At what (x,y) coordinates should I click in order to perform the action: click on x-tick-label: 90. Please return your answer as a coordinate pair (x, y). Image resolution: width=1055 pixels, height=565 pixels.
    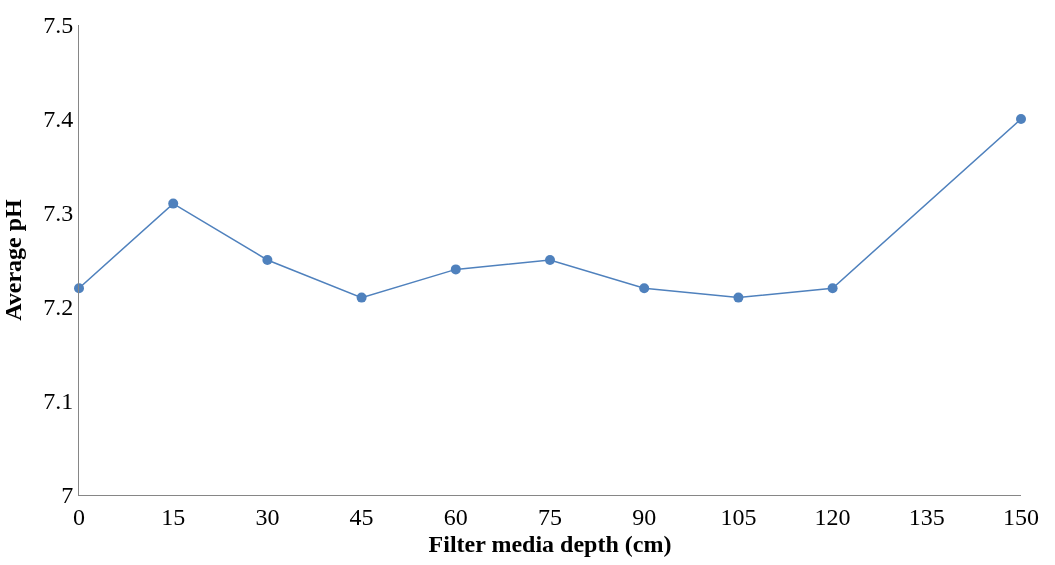
    Looking at the image, I should click on (644, 516).